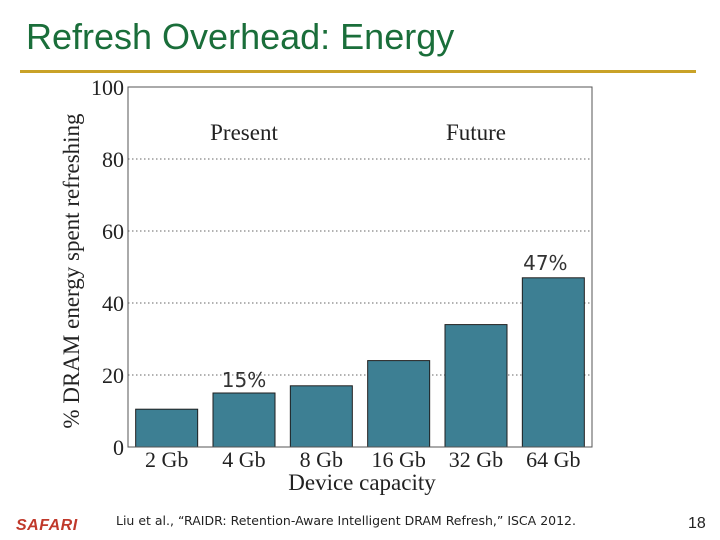 The height and width of the screenshot is (540, 720). What do you see at coordinates (476, 132) in the screenshot?
I see `future-label: Future` at bounding box center [476, 132].